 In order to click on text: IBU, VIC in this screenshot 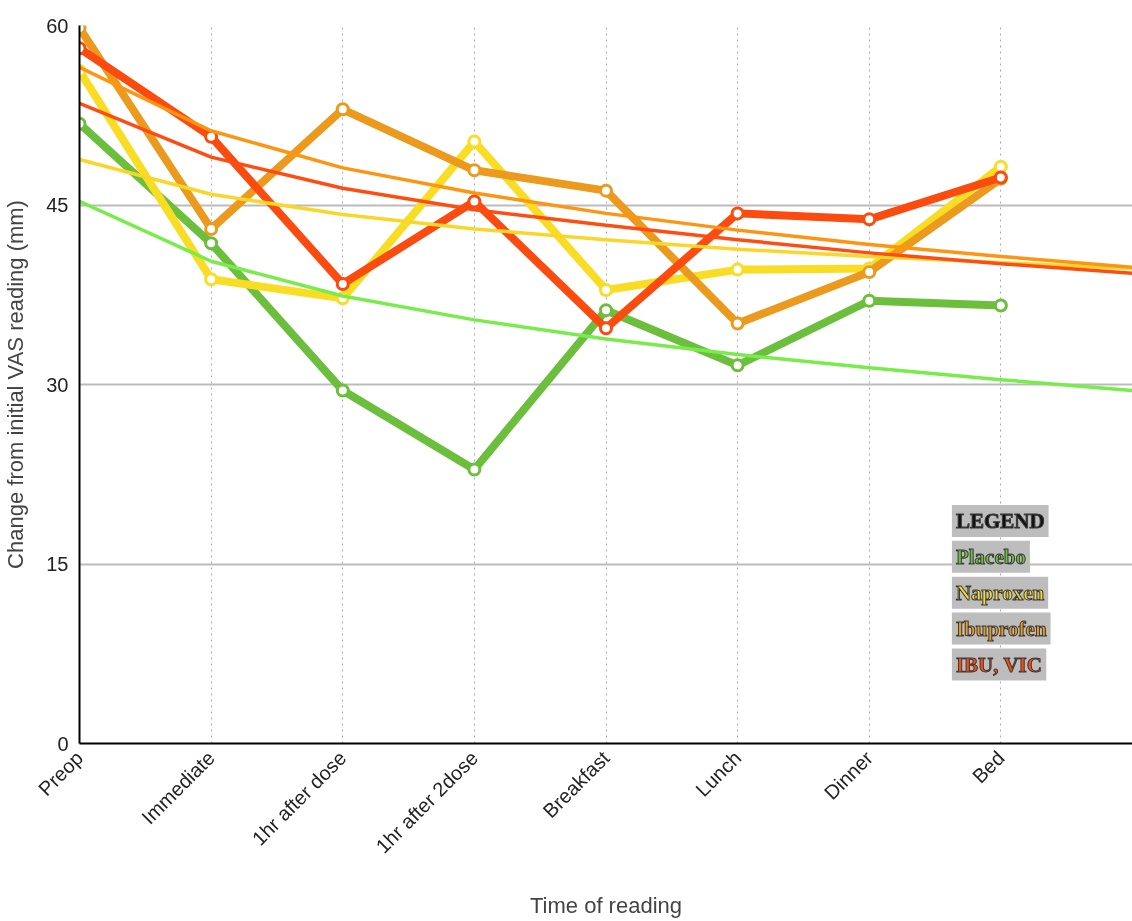, I will do `click(998, 664)`.